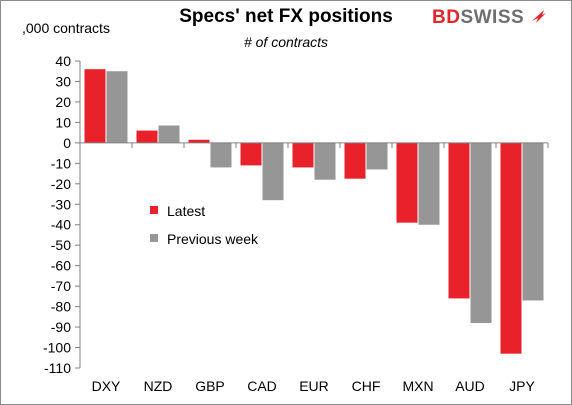  What do you see at coordinates (325, 161) in the screenshot?
I see `bar-previous-eur` at bounding box center [325, 161].